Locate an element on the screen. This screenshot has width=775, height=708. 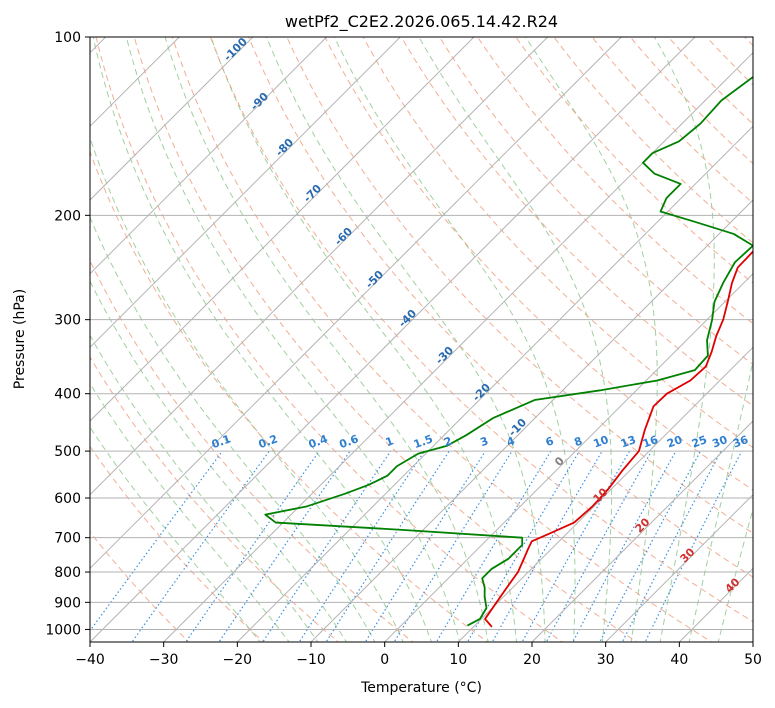
dry-adiabat-label: 40 is located at coordinates (733, 585).